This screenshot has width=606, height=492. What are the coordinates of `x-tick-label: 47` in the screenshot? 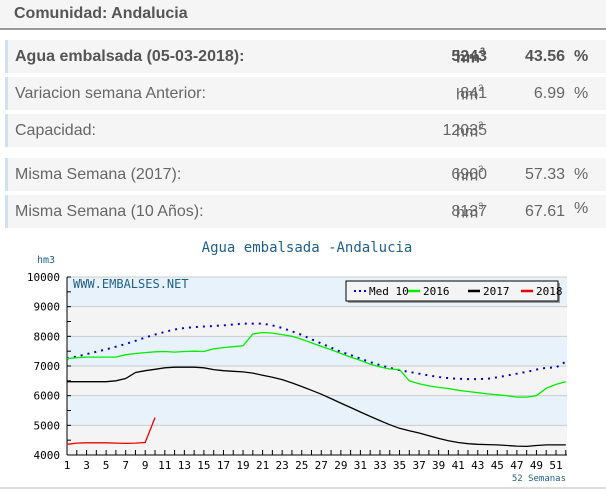 It's located at (516, 465).